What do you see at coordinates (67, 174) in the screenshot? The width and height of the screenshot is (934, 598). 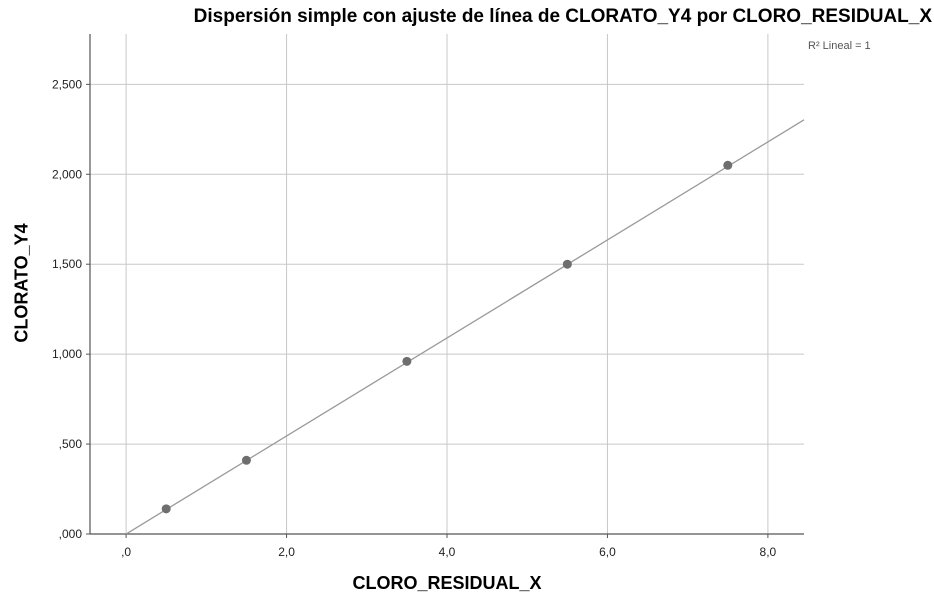 I see `y-tick-label: 2,000` at bounding box center [67, 174].